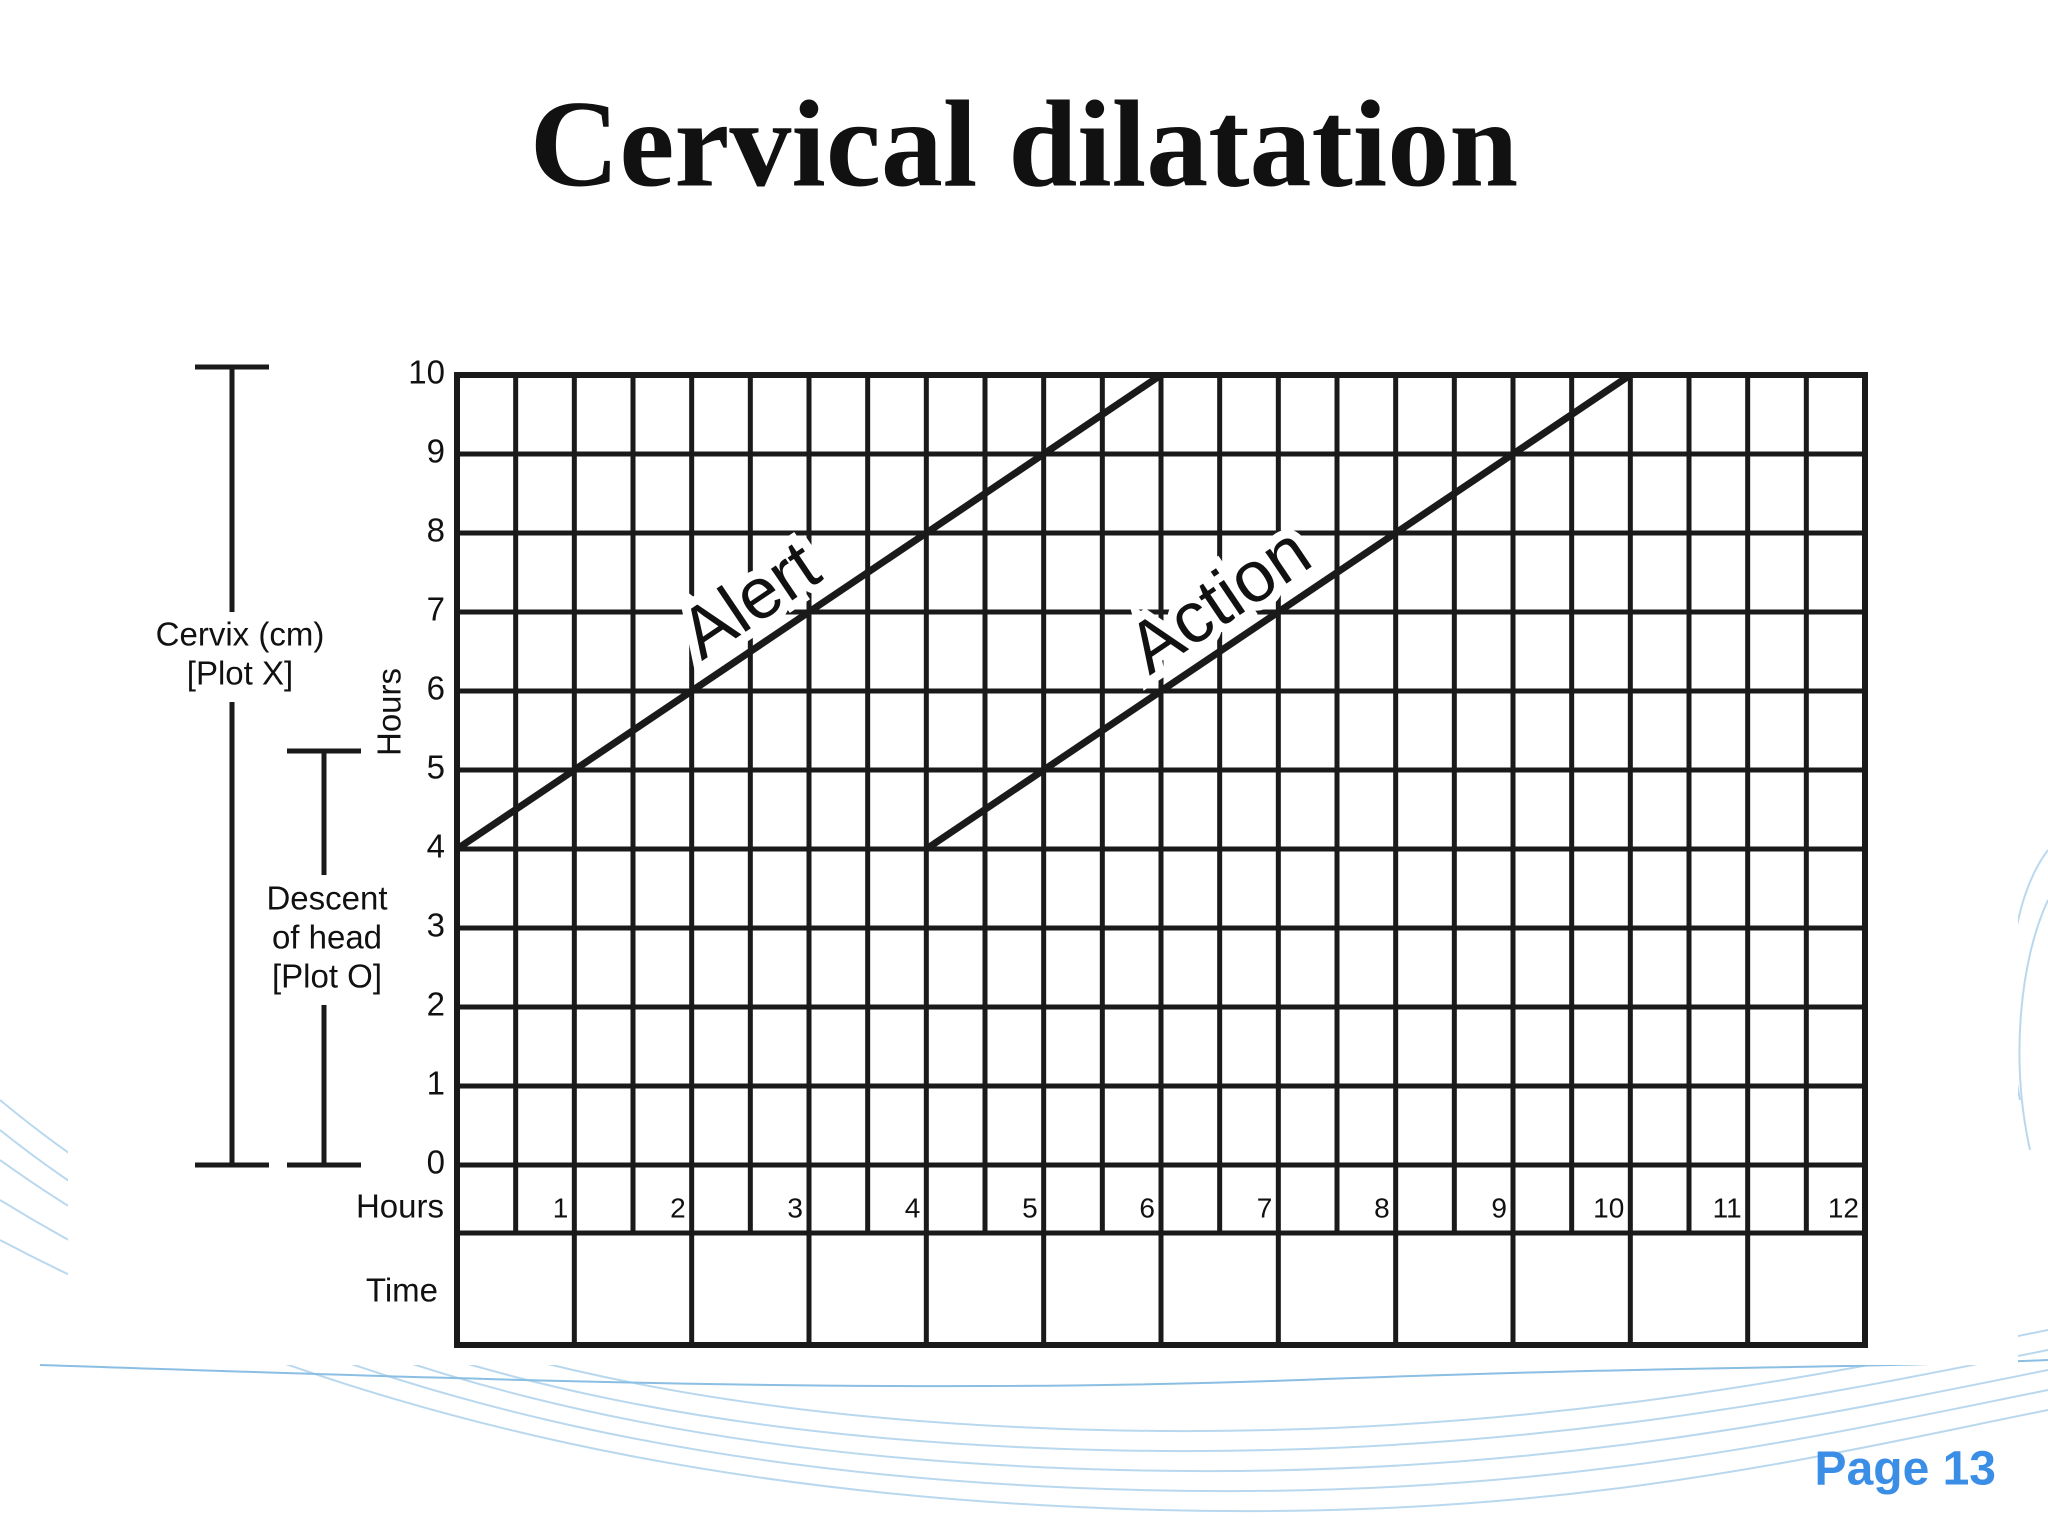  Describe the element at coordinates (389, 712) in the screenshot. I see `y-axis-label: Hours` at that location.